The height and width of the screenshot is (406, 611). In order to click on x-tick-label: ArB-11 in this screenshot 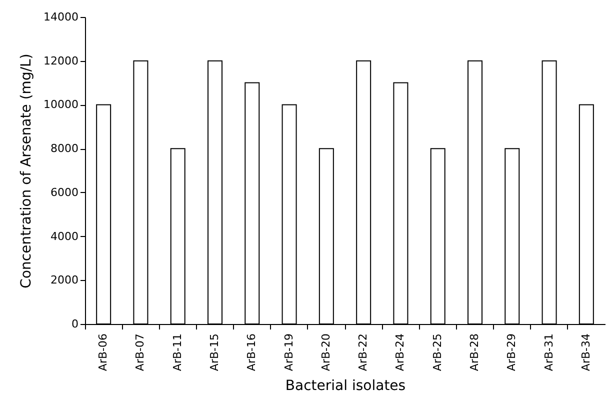, I will do `click(177, 353)`.